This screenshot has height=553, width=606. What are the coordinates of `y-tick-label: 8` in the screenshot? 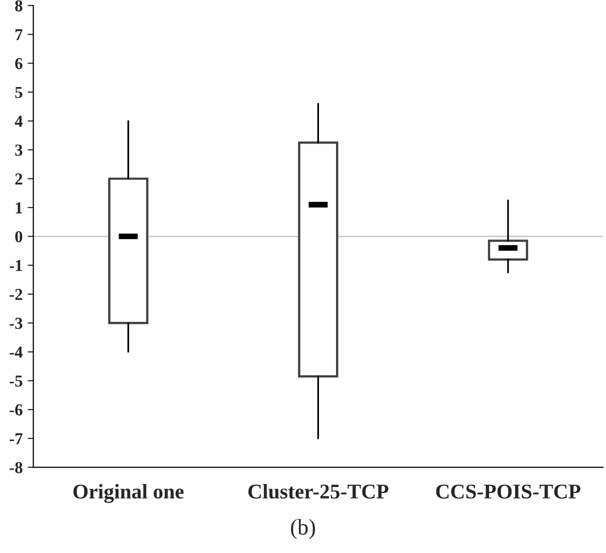 It's located at (18, 6).